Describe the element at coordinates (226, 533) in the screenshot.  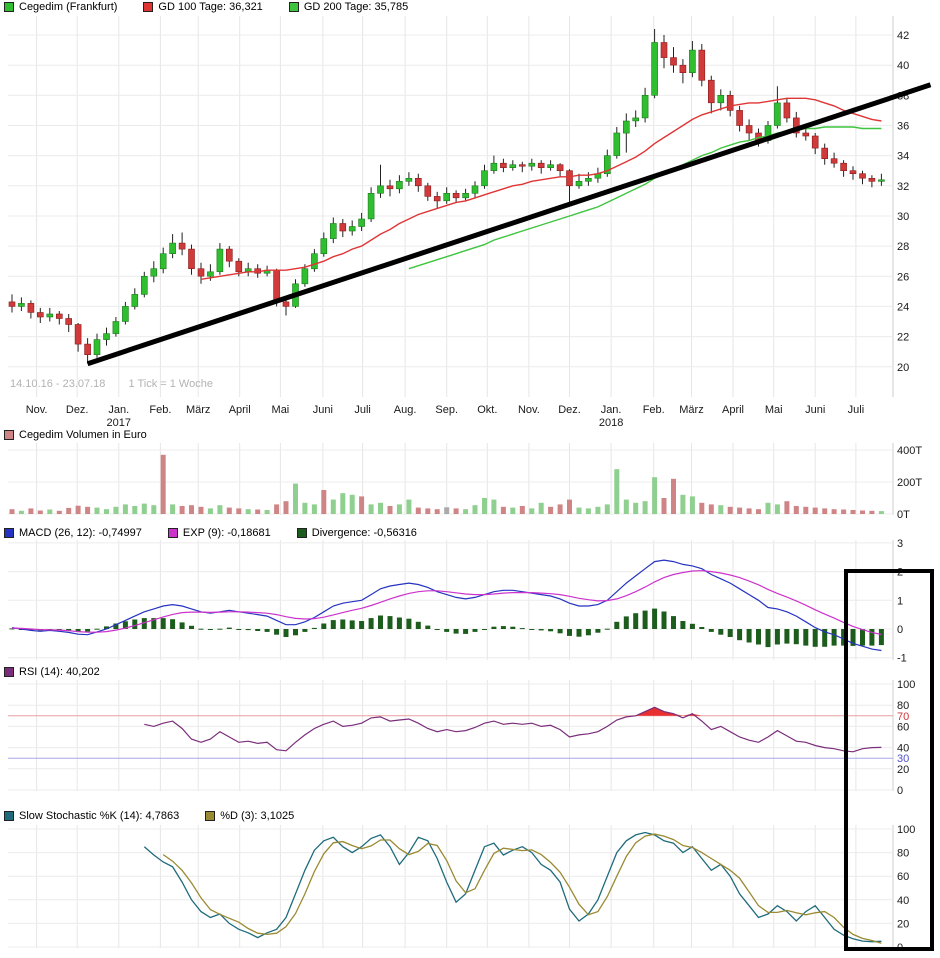
I see `exp-label: EXP (9): -0,18681` at that location.